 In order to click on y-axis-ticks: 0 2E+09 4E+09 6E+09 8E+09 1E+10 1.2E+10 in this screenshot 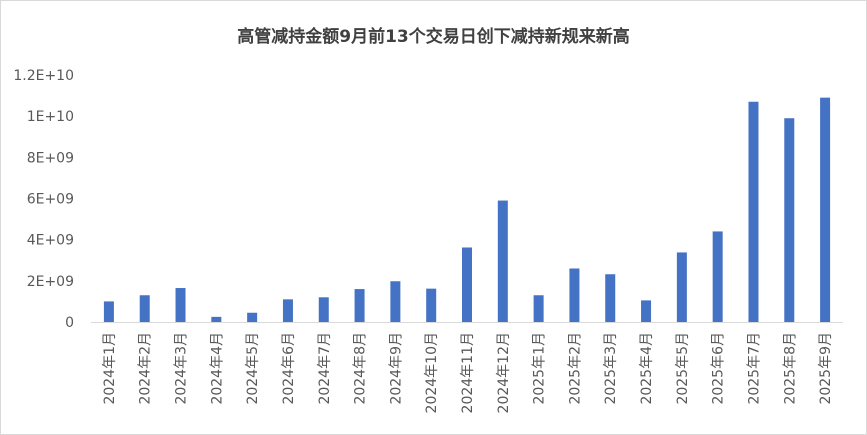, I will do `click(43, 199)`.